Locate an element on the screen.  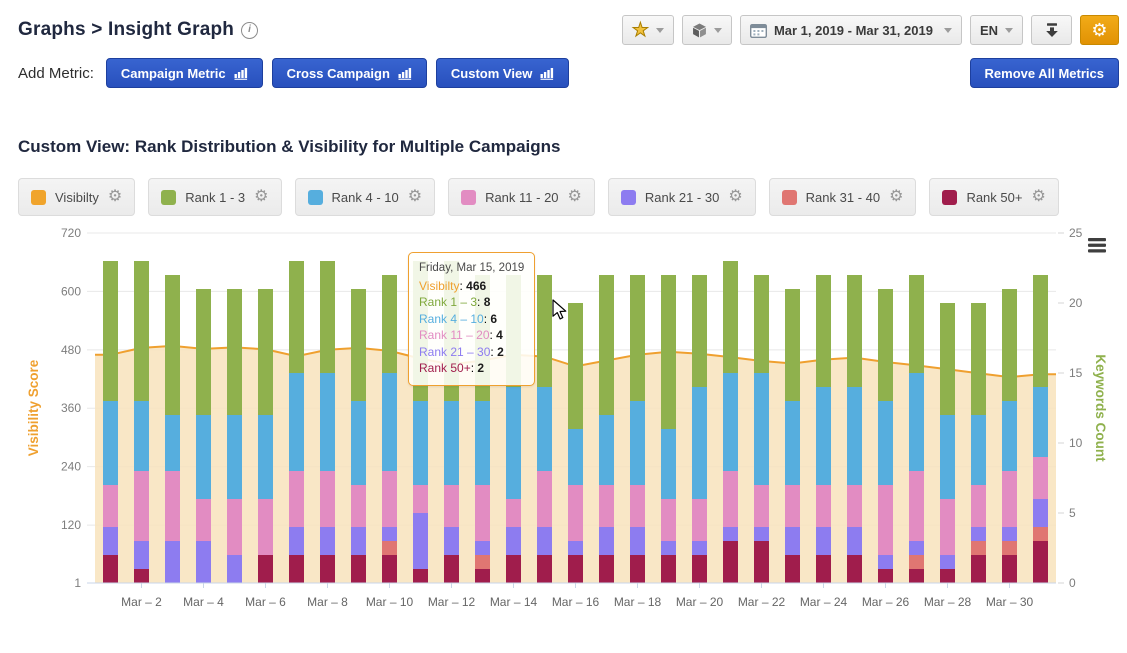
add-metric-custom-view-button: Custom View is located at coordinates (502, 73).